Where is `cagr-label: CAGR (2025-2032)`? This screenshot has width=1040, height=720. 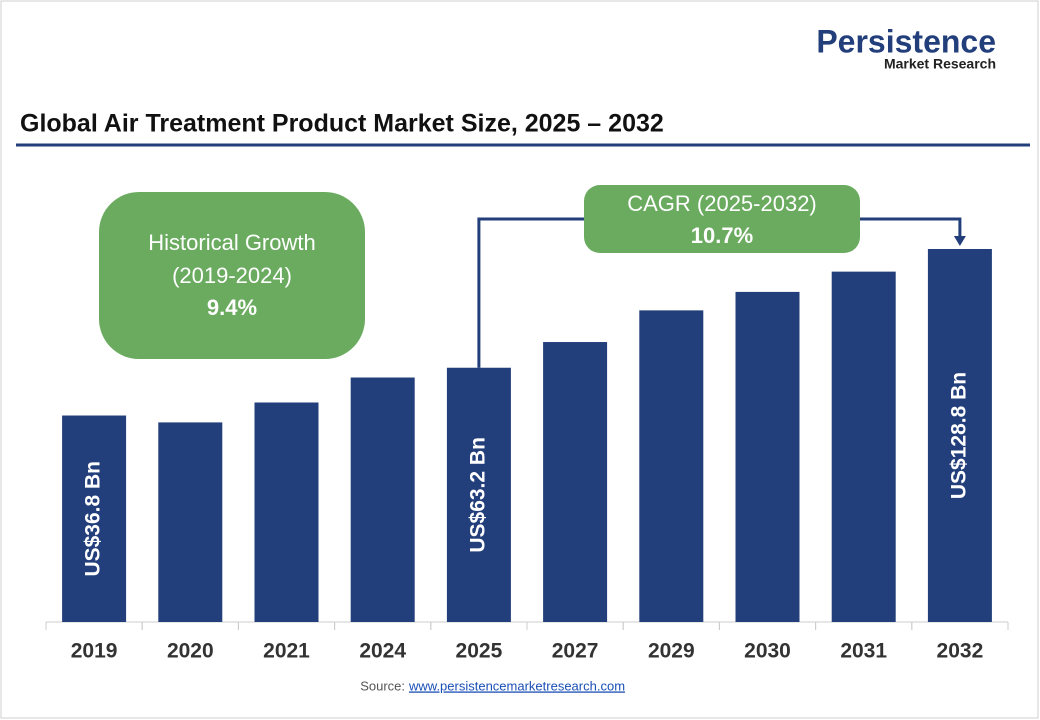
cagr-label: CAGR (2025-2032) is located at coordinates (722, 203).